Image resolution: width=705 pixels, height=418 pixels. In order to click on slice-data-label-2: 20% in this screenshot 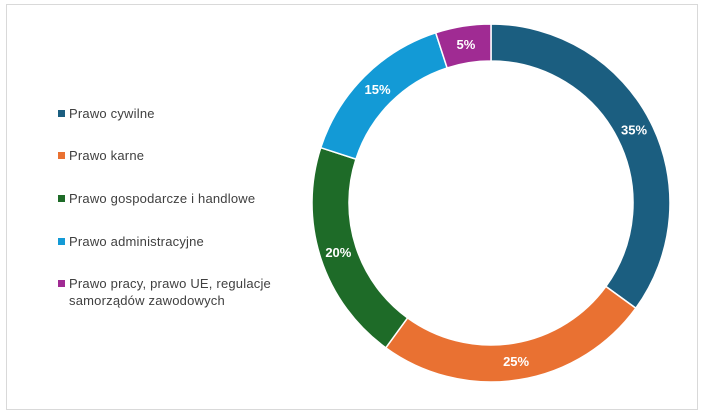, I will do `click(338, 252)`.